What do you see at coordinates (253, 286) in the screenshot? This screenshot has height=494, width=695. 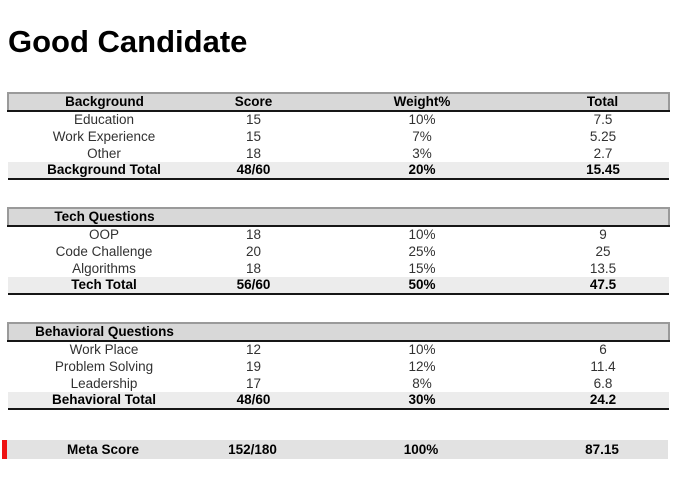 I see `score-cell: 56/60` at bounding box center [253, 286].